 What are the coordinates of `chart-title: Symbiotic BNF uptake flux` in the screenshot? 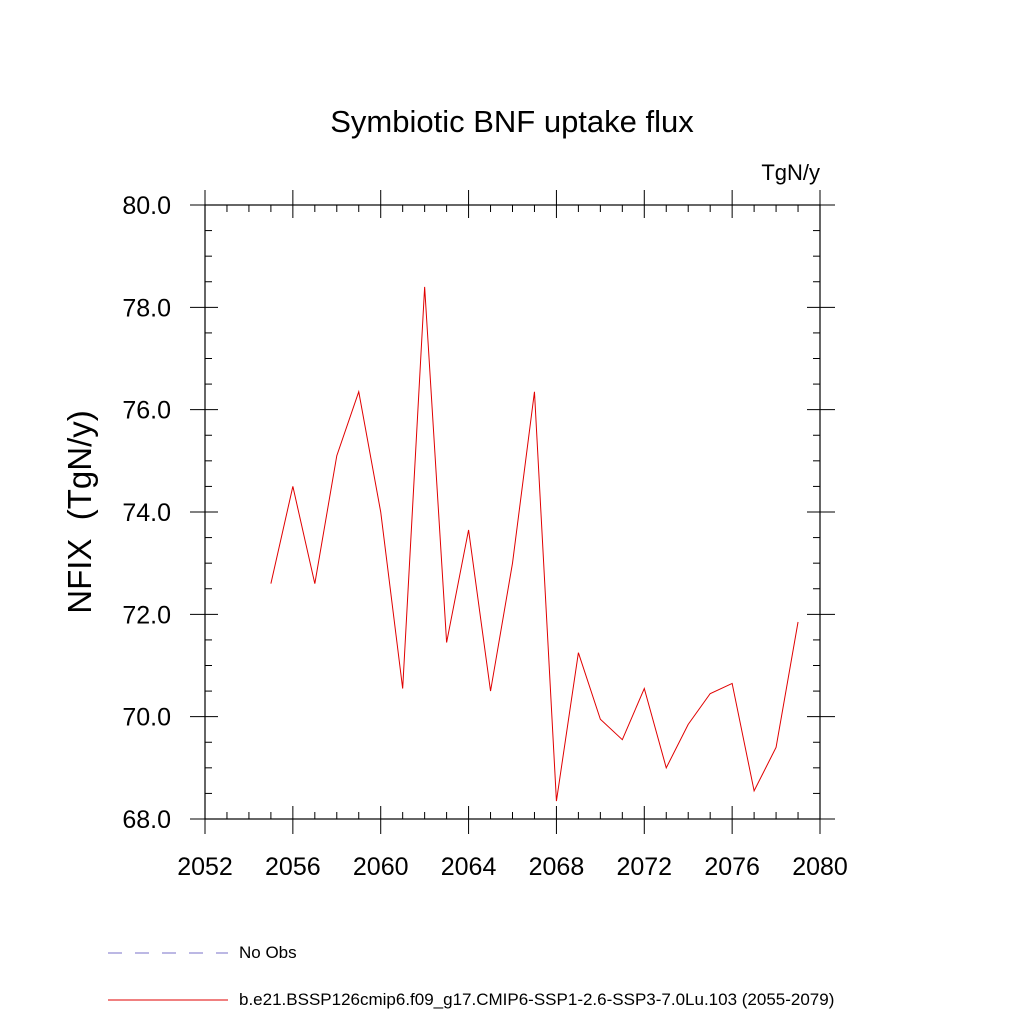 It's located at (512, 121).